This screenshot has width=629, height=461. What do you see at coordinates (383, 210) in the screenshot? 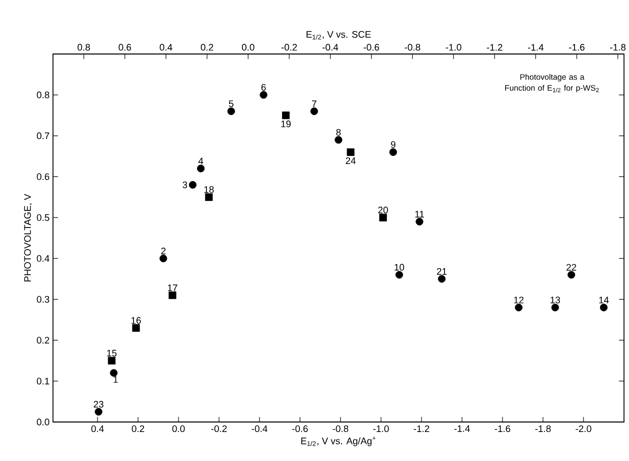
I see `annotation: 20` at bounding box center [383, 210].